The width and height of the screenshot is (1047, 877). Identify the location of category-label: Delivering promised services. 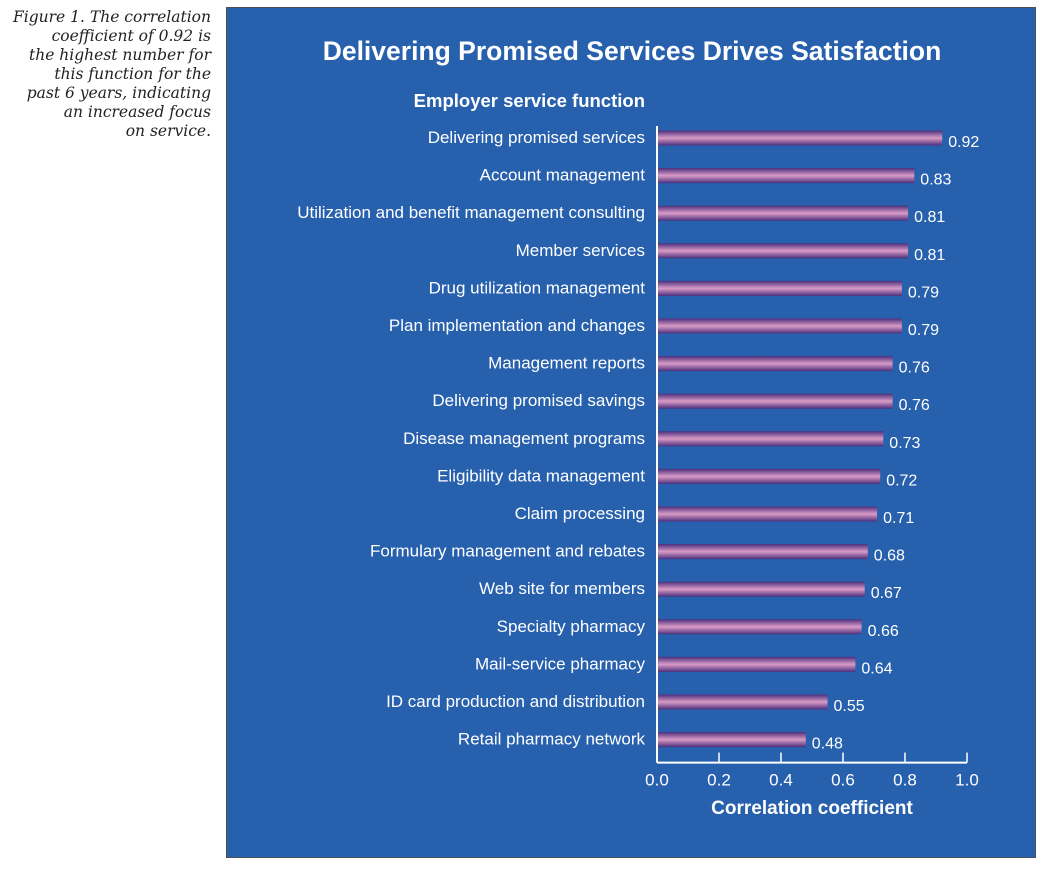
(536, 137).